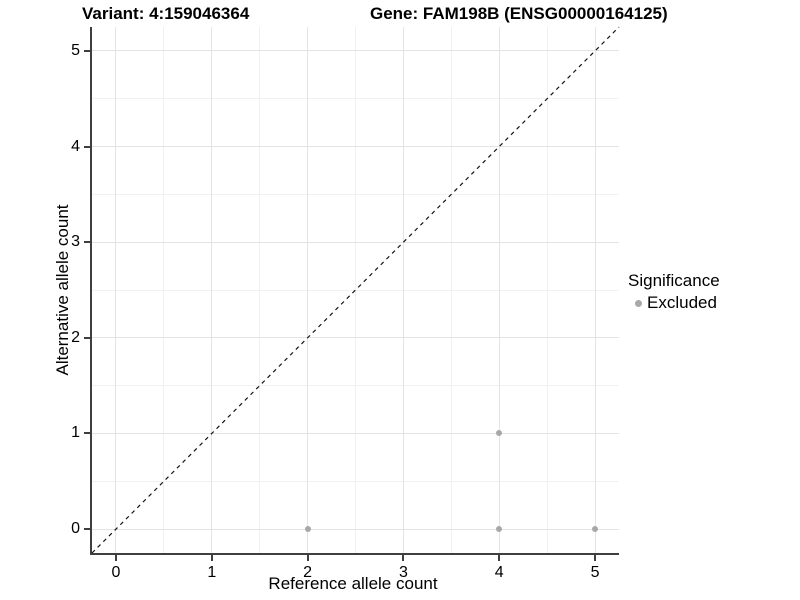  What do you see at coordinates (75, 529) in the screenshot?
I see `y-tick-label: 0` at bounding box center [75, 529].